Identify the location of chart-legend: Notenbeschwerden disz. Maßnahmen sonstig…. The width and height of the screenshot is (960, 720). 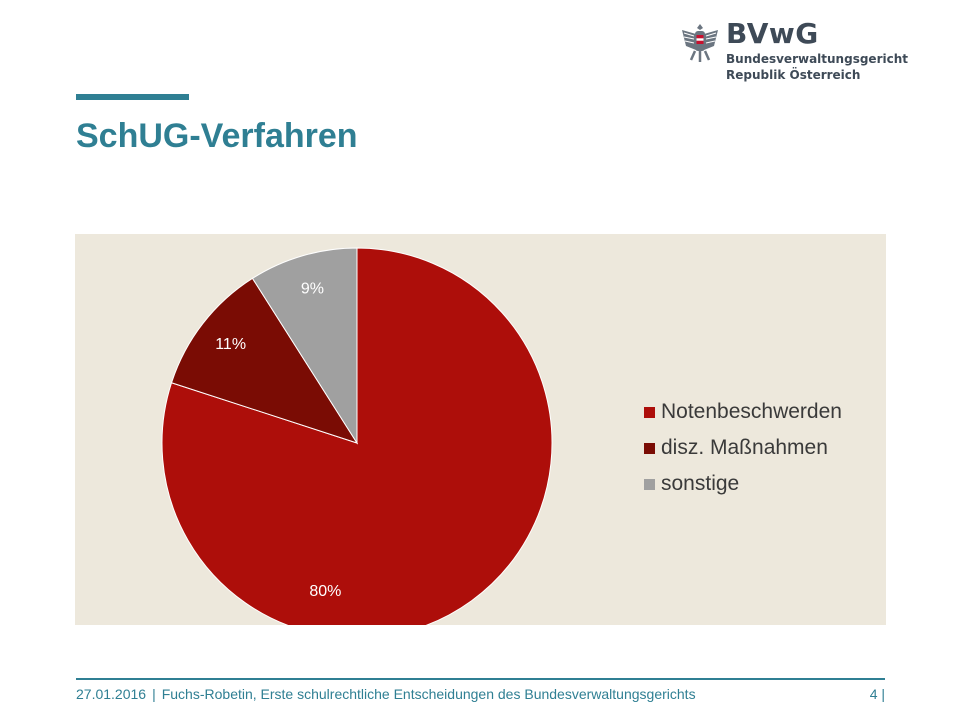
(743, 448).